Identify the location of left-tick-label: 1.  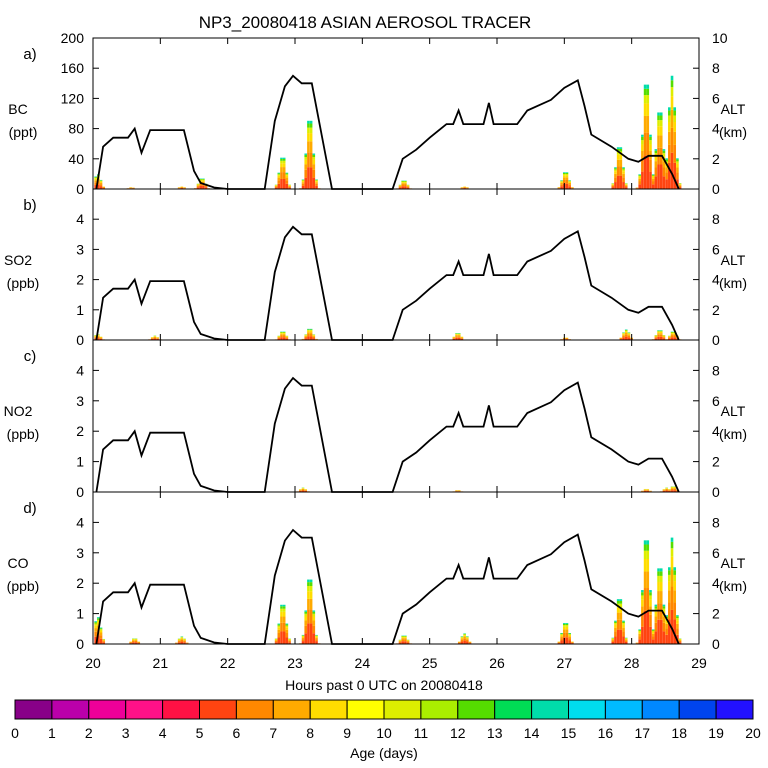
(80, 310).